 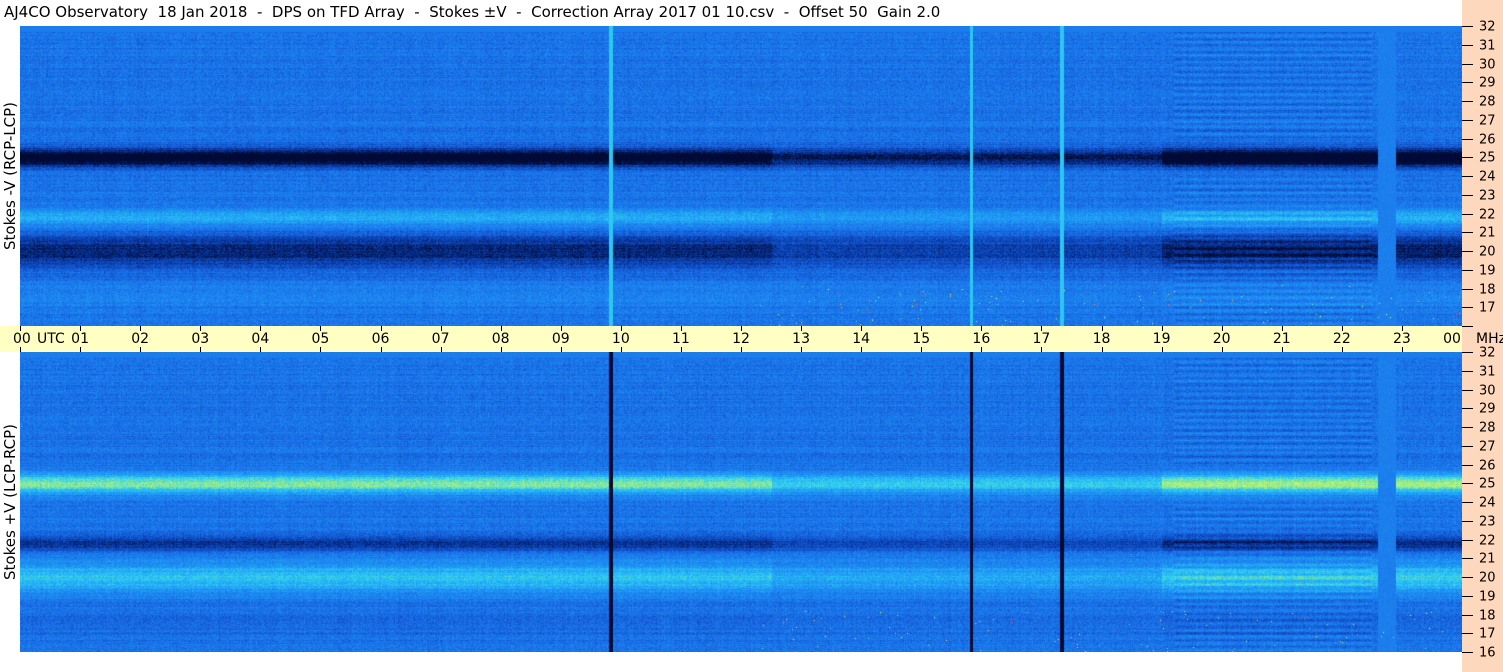 What do you see at coordinates (861, 339) in the screenshot?
I see `time-tick-label: 14` at bounding box center [861, 339].